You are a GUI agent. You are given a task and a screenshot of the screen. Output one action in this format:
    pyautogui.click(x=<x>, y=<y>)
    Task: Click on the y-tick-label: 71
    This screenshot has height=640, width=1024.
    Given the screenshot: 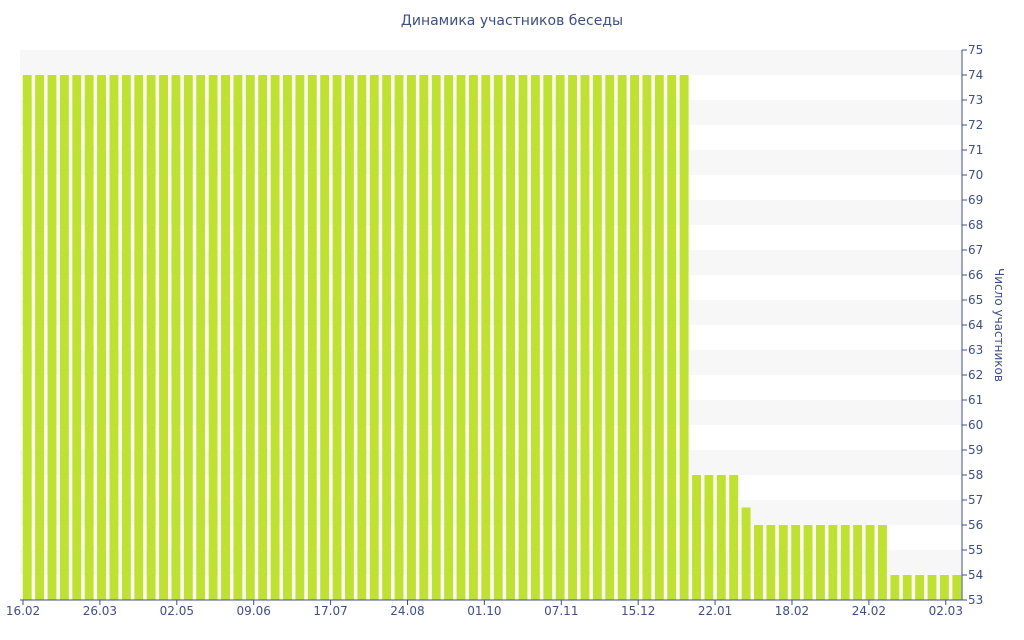 What is the action you would take?
    pyautogui.click(x=975, y=150)
    